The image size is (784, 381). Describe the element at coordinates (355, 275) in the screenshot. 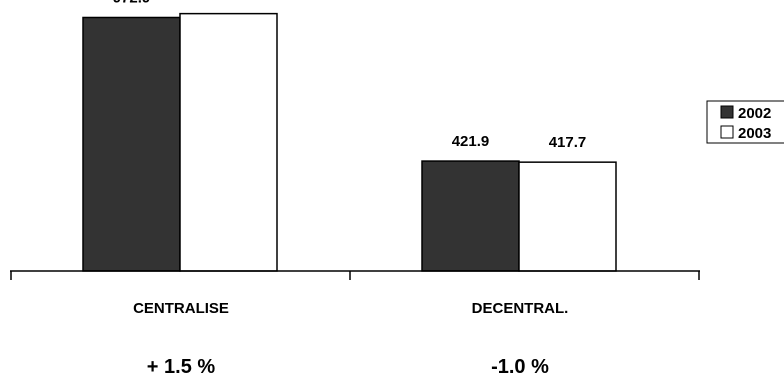

I see `x-axis-ticks` at that location.